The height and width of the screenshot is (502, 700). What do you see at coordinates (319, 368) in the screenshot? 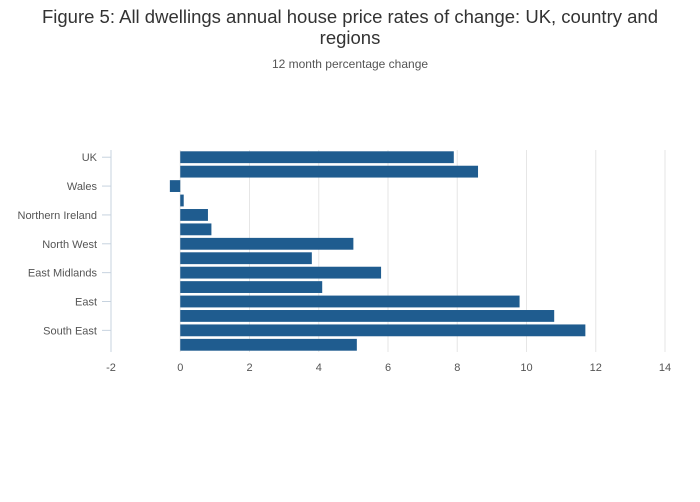
I see `x-tick-label: 4` at bounding box center [319, 368].